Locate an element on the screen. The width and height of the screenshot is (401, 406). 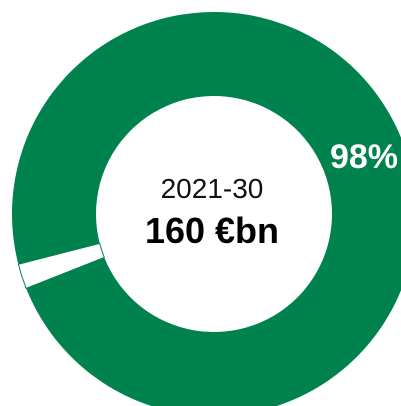
center-total-label: 160 €bn is located at coordinates (212, 230).